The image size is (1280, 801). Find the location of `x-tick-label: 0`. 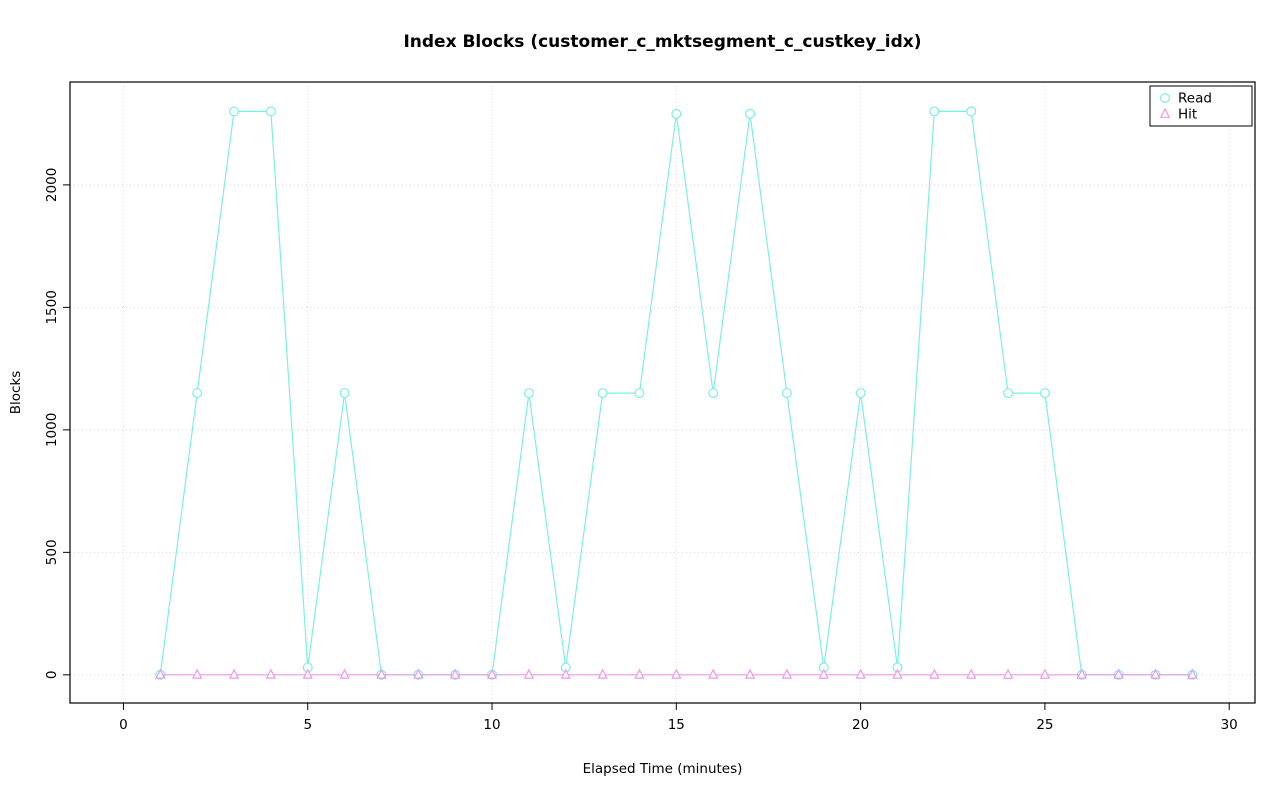

x-tick-label: 0 is located at coordinates (123, 725).